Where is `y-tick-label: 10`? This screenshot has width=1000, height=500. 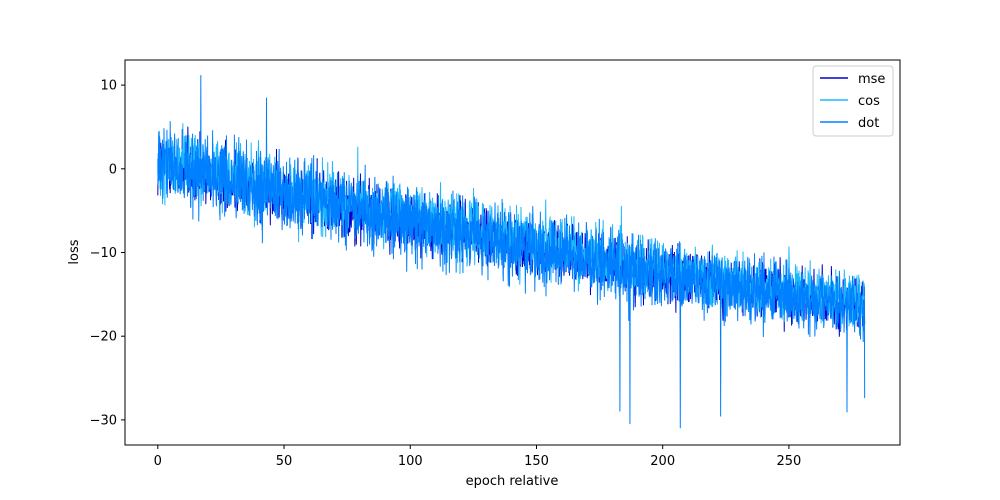 y-tick-label: 10 is located at coordinates (108, 86).